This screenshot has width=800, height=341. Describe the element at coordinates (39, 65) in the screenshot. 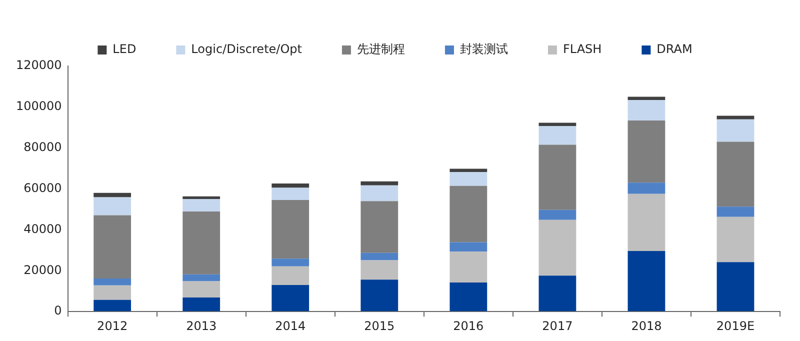

I see `y-tick-label: 120000` at that location.